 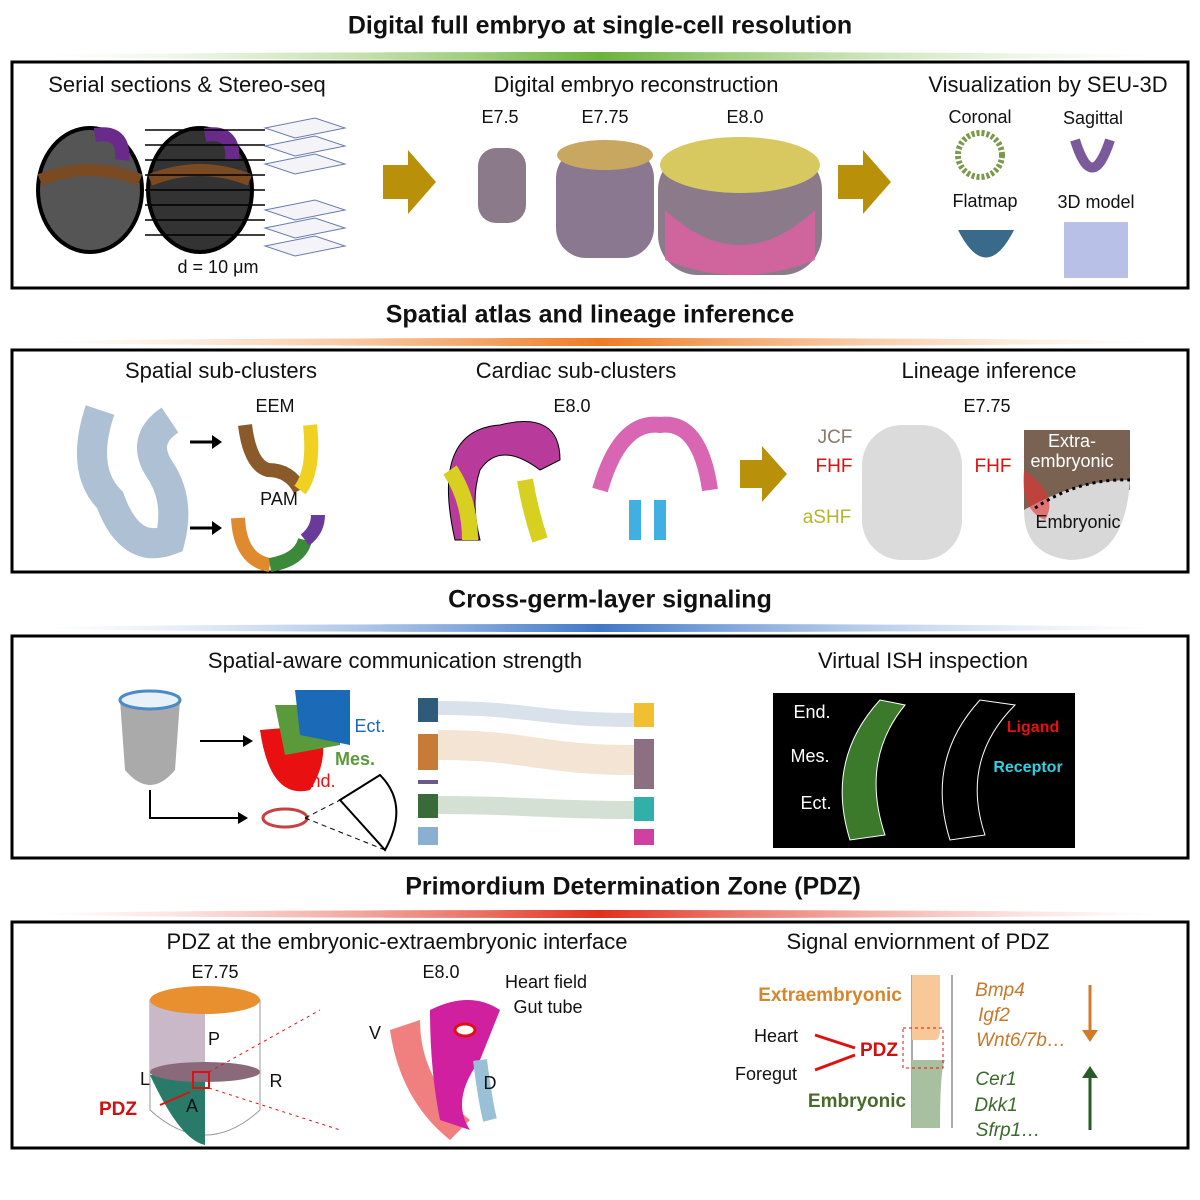 What do you see at coordinates (582, 197) in the screenshot?
I see `embryo-icons` at bounding box center [582, 197].